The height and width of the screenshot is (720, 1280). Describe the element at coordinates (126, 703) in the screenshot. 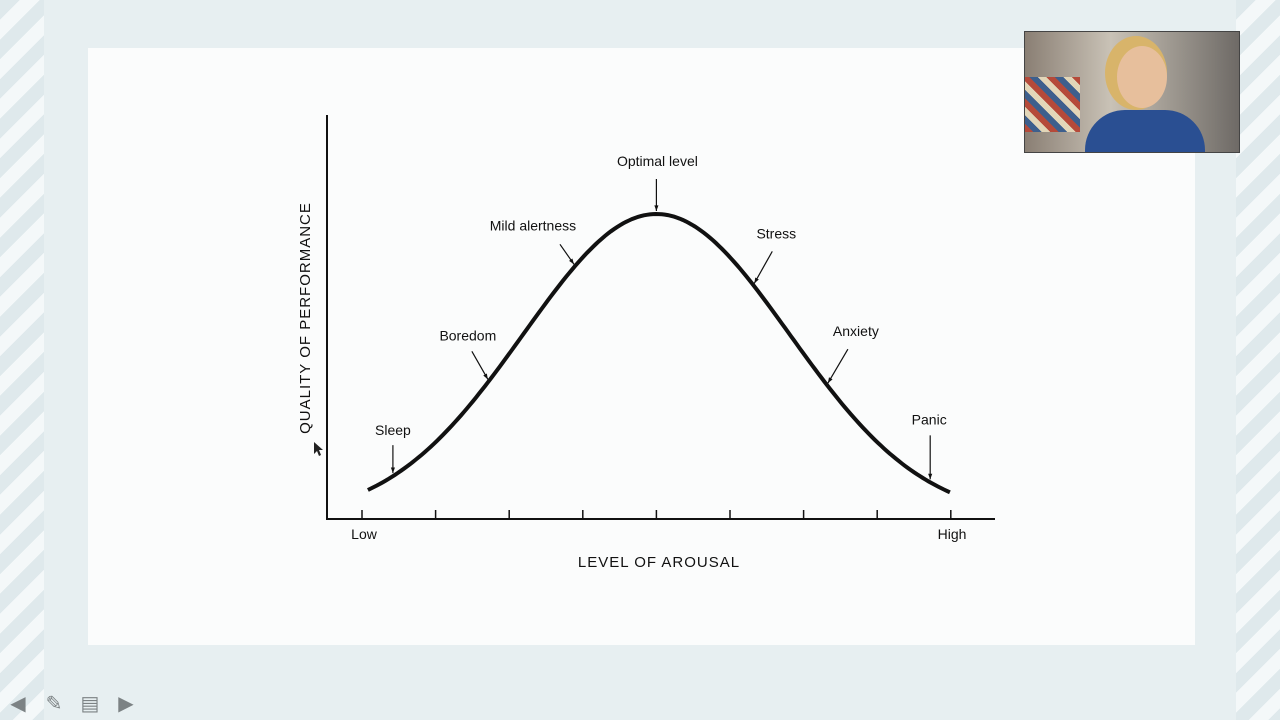

I see `arrow-right-icon: ▶` at that location.